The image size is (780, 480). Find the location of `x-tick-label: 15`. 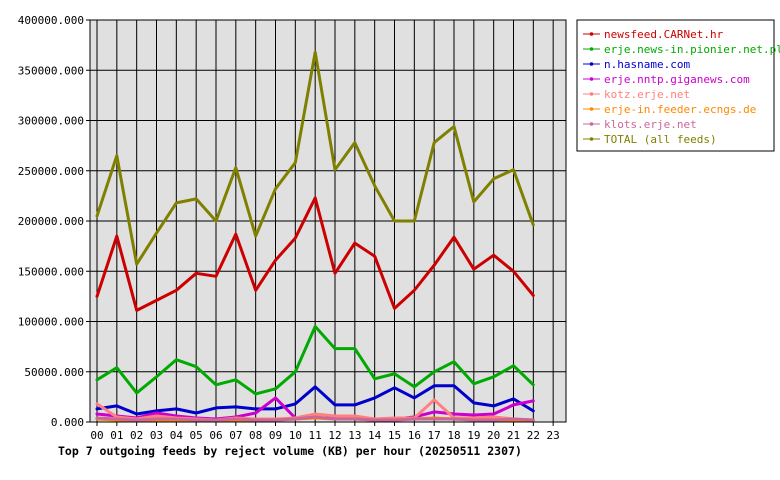

x-tick-label: 15 is located at coordinates (394, 435).